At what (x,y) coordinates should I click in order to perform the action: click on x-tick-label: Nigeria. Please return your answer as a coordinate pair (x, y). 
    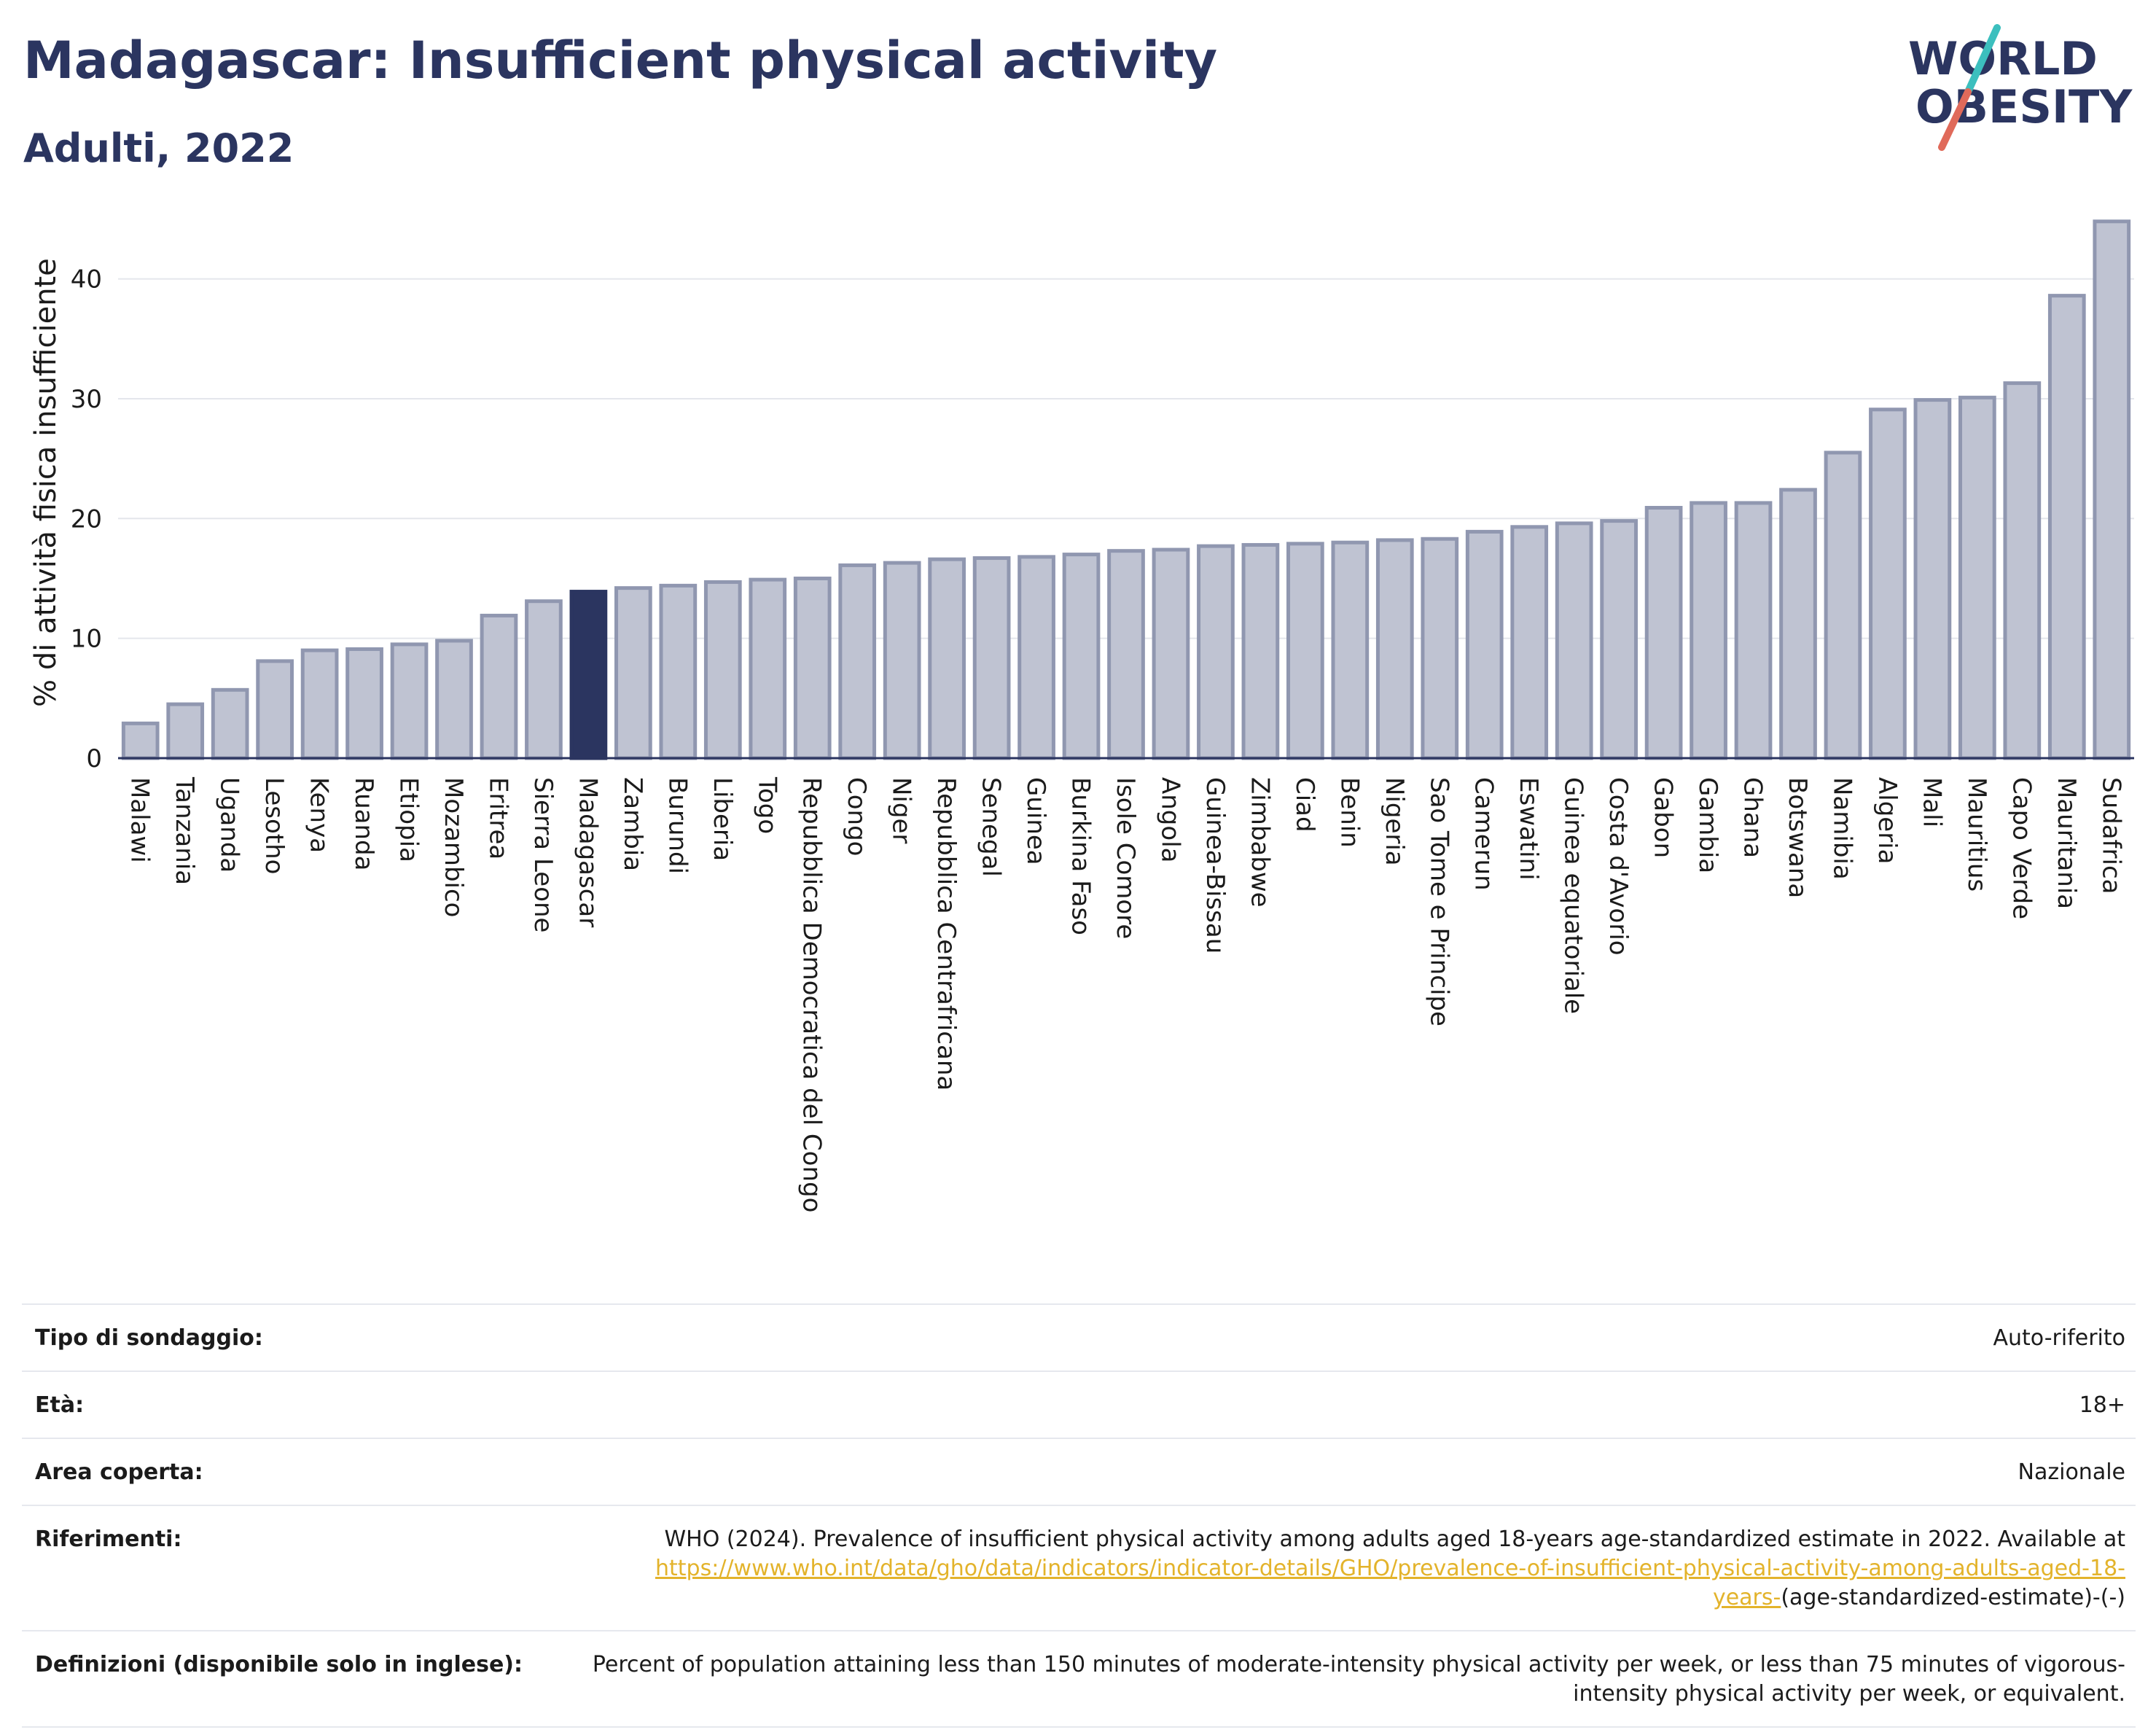
    Looking at the image, I should click on (1395, 821).